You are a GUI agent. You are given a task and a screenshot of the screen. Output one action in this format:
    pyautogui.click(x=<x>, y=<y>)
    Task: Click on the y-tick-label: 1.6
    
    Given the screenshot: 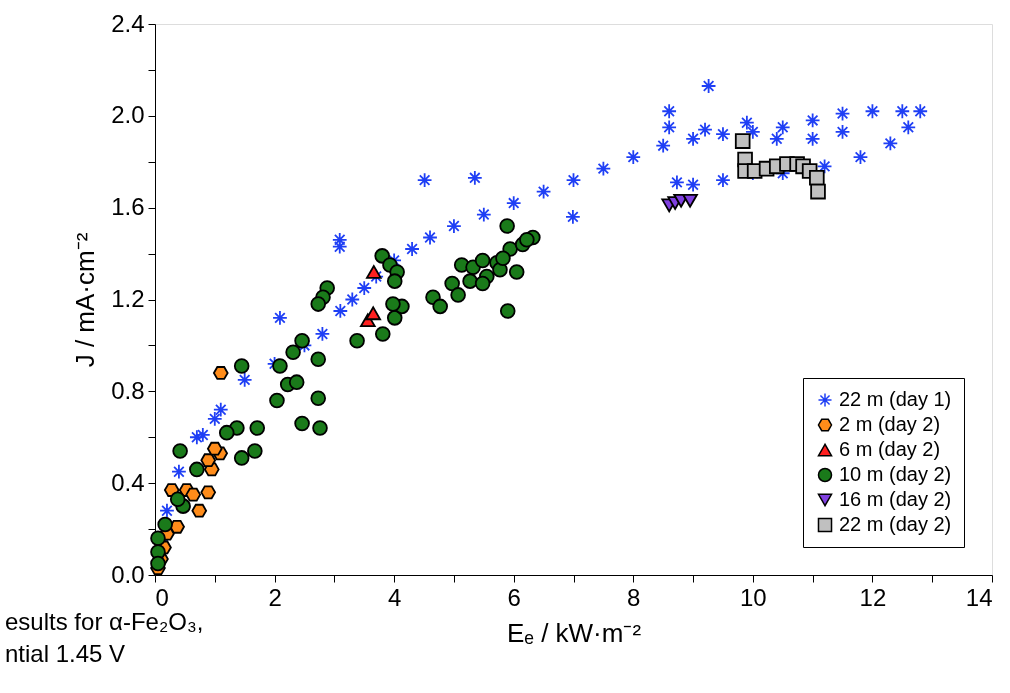 What is the action you would take?
    pyautogui.click(x=128, y=207)
    